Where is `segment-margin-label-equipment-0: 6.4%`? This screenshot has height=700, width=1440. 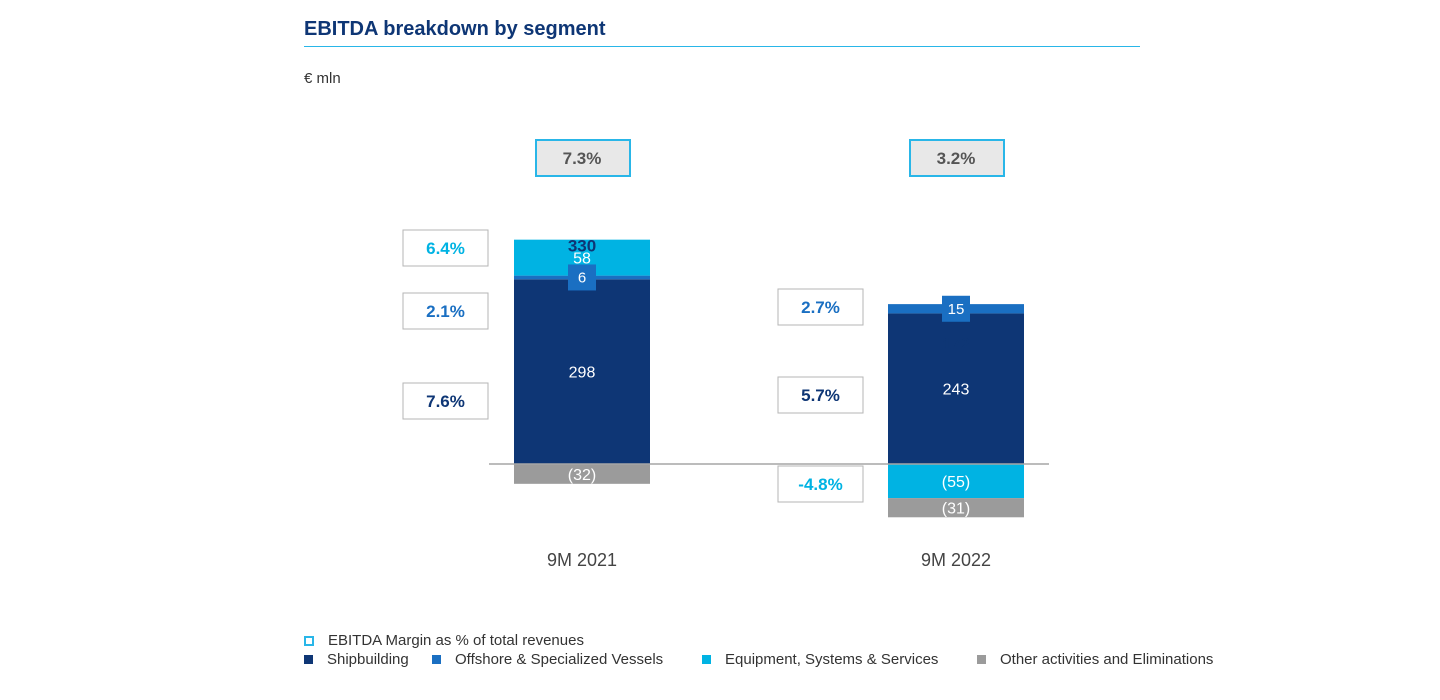 segment-margin-label-equipment-0: 6.4% is located at coordinates (445, 248).